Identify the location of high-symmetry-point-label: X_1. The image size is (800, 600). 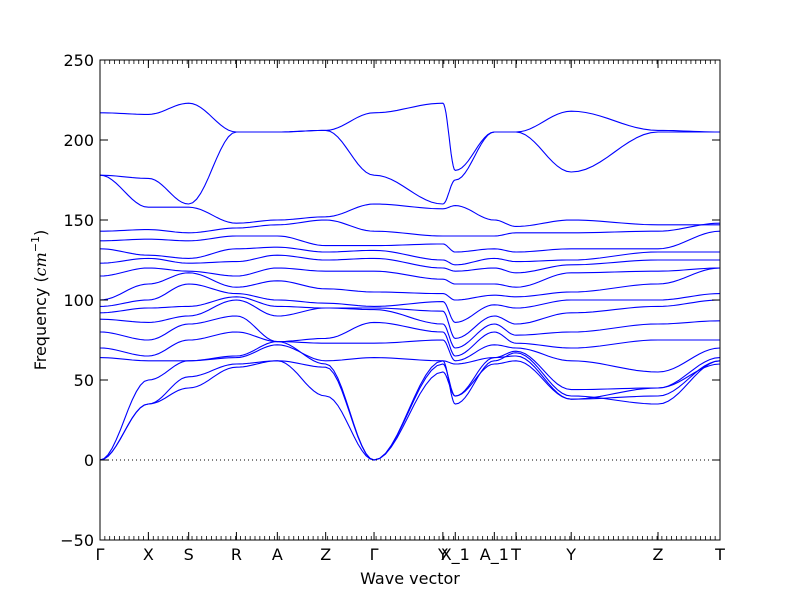
(455, 555).